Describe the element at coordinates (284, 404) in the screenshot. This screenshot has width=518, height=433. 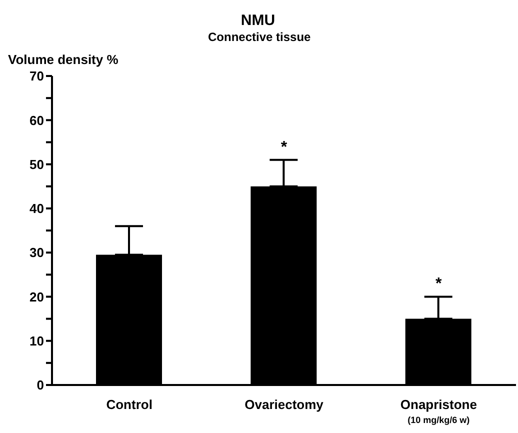
I see `x-tick-label: Ovariectomy` at that location.